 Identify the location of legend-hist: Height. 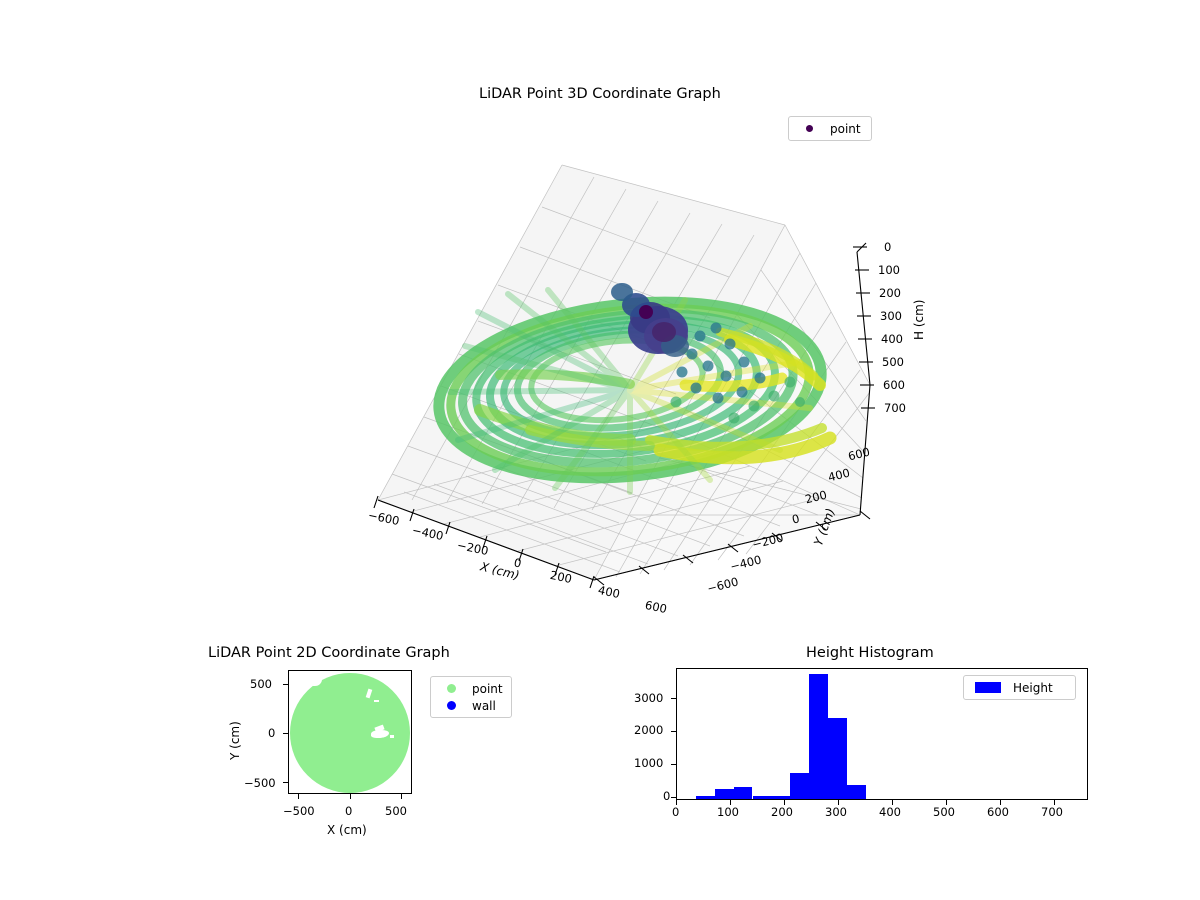
(1019, 687).